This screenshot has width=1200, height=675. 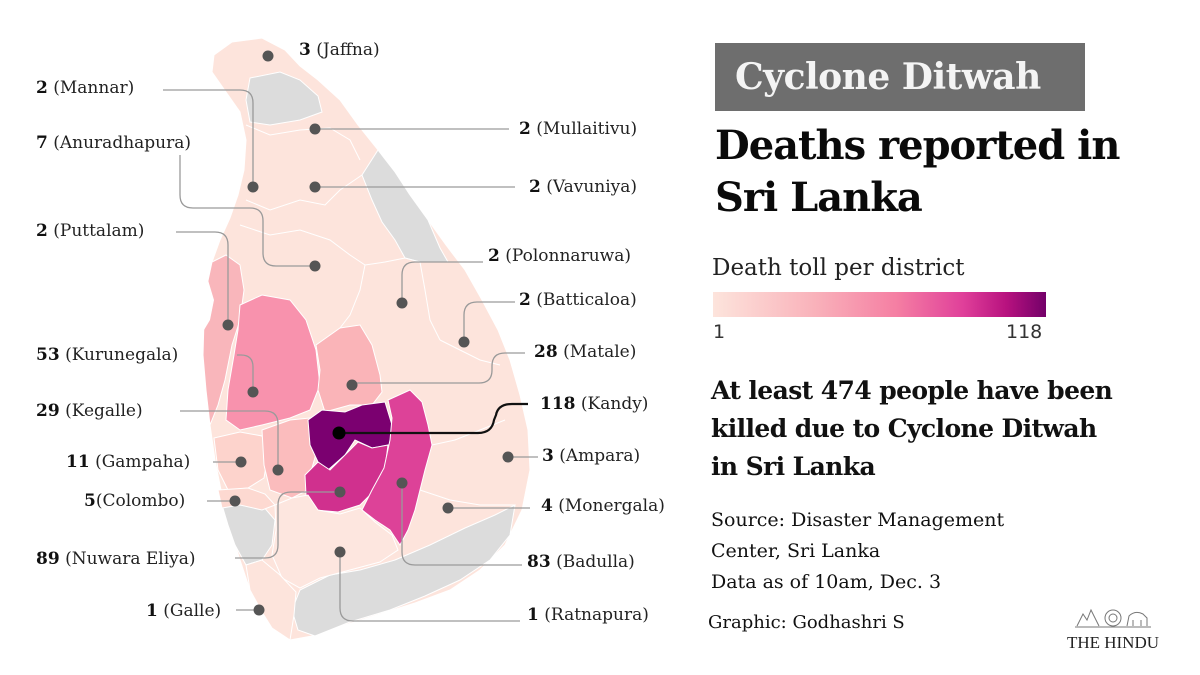 I want to click on legend-color-scale, so click(x=879, y=304).